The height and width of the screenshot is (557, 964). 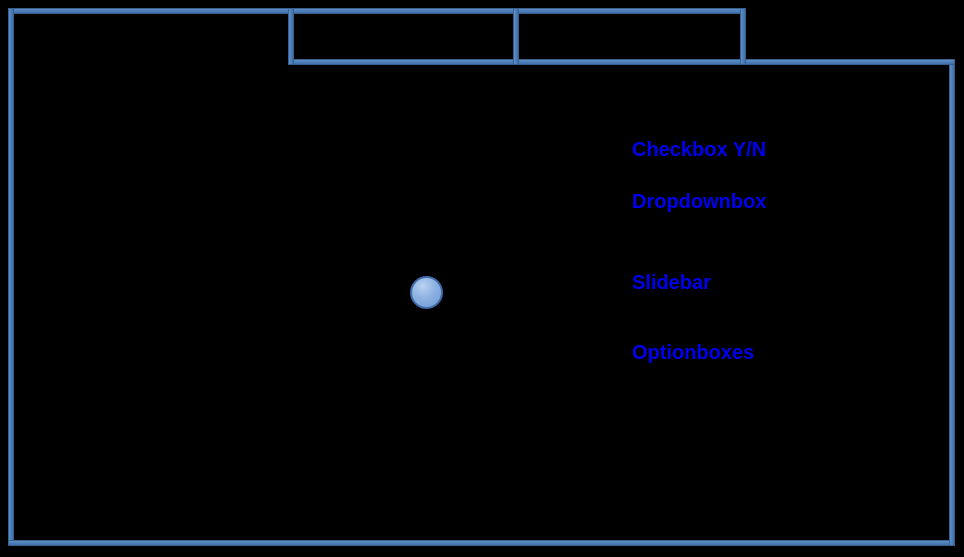 I want to click on label-dropdownbox: Dropdownbox, so click(x=699, y=202).